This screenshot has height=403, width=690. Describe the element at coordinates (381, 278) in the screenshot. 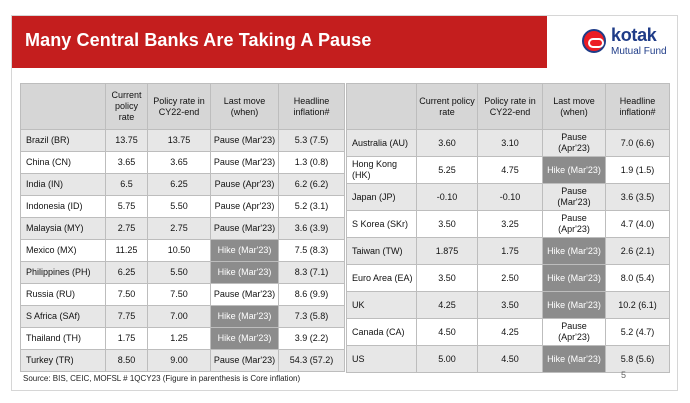

I see `country-cell: Euro Area (EA)` at that location.